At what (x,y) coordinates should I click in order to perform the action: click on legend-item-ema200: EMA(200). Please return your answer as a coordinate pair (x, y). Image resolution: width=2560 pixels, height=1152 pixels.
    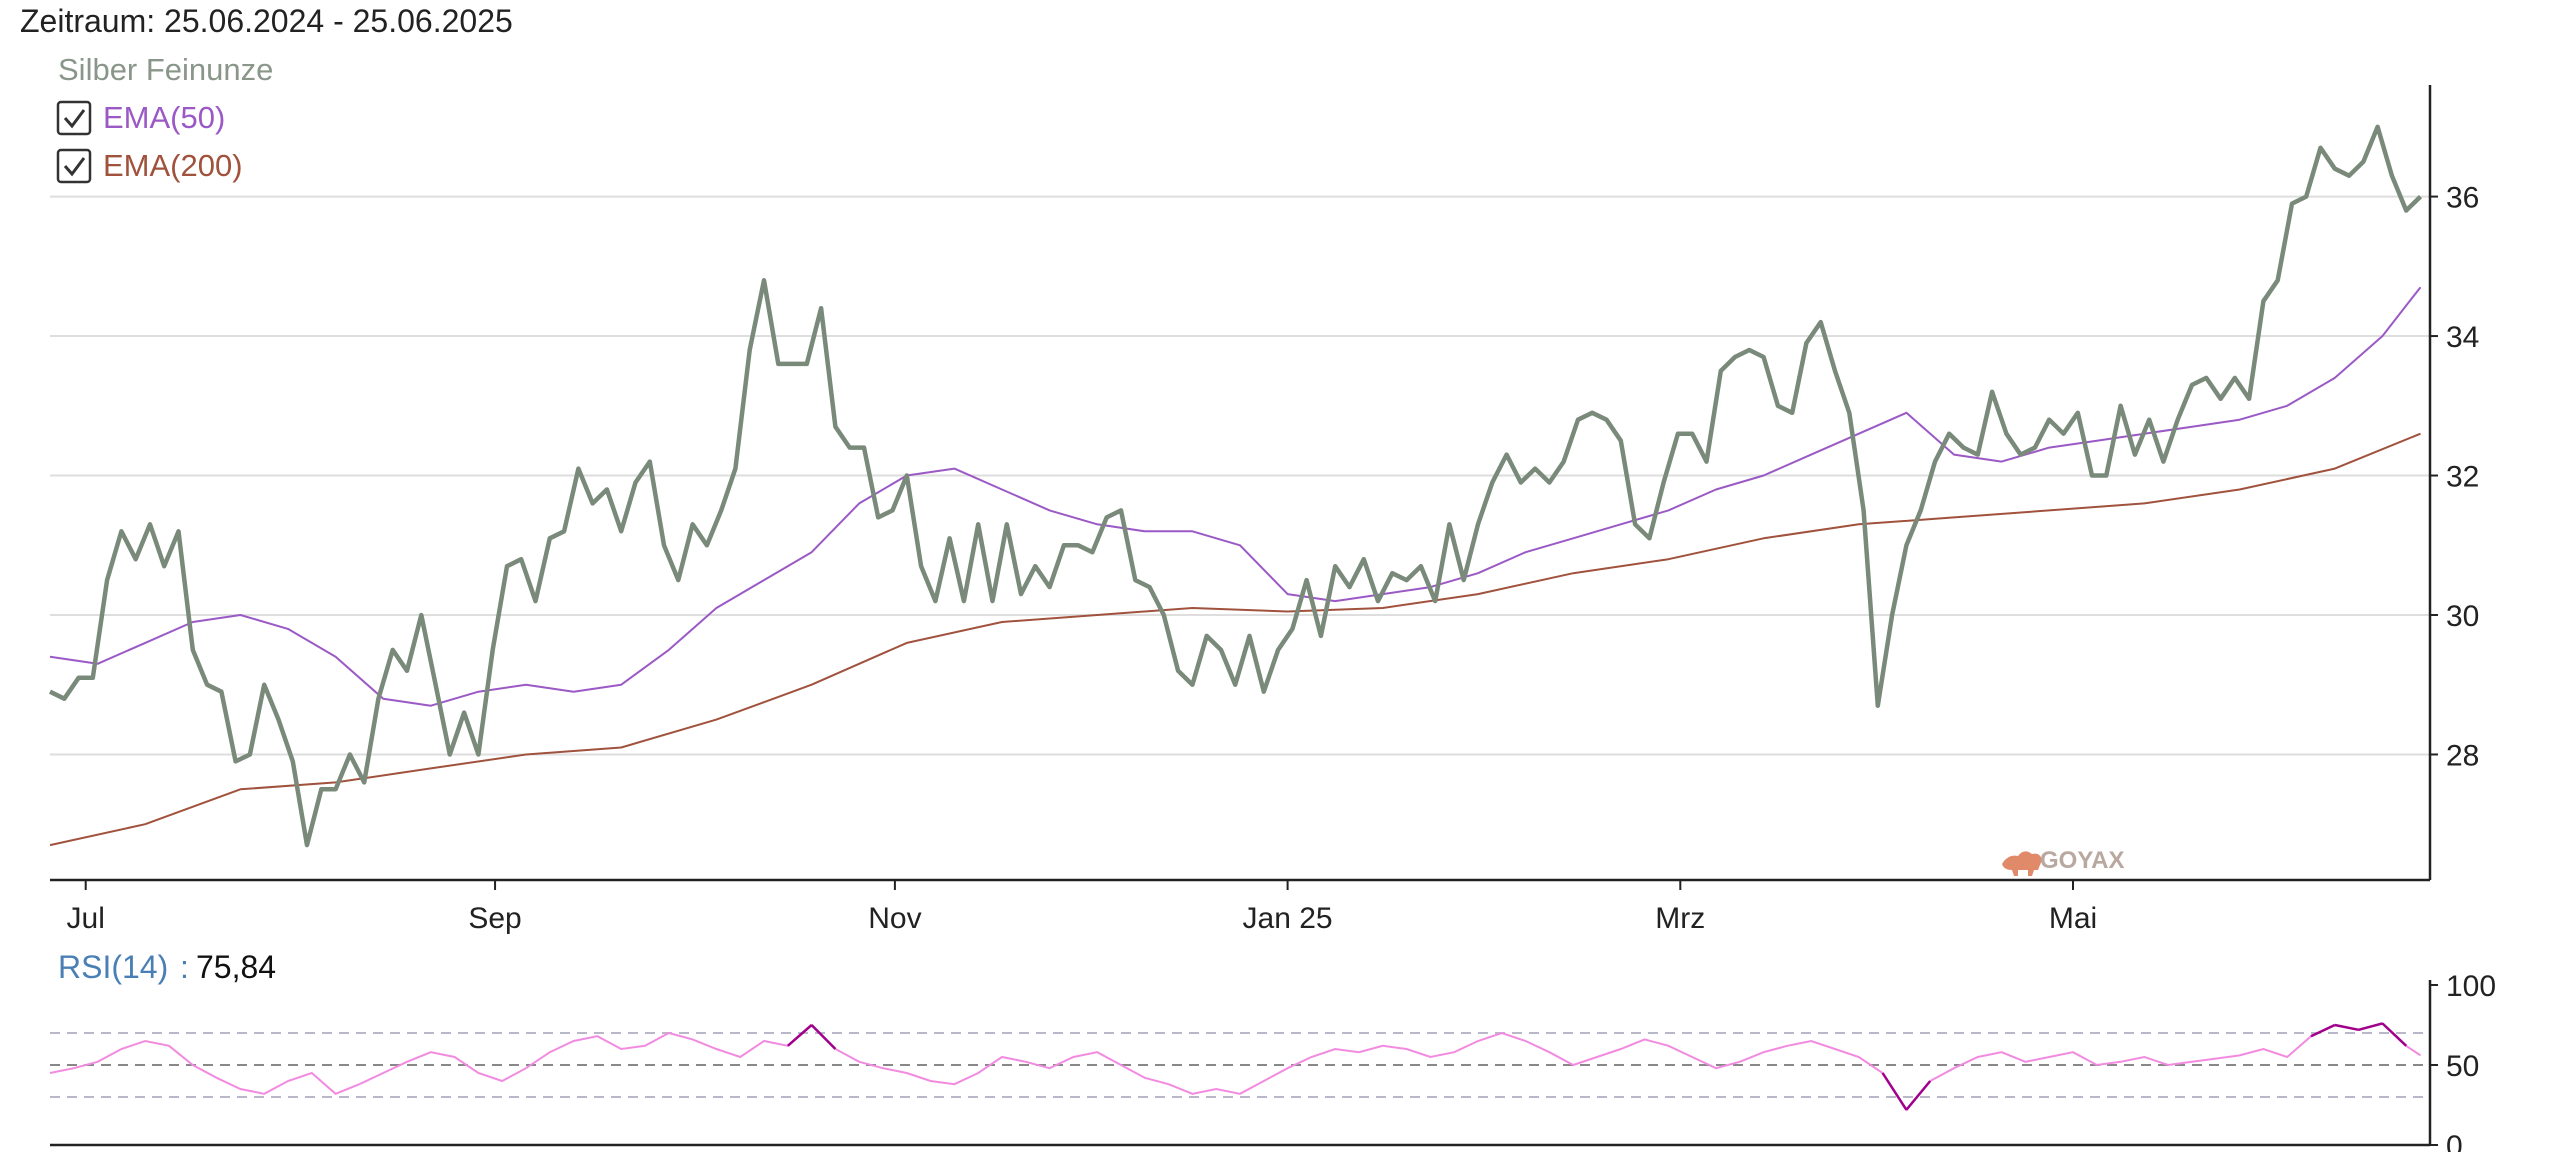
    Looking at the image, I should click on (149, 166).